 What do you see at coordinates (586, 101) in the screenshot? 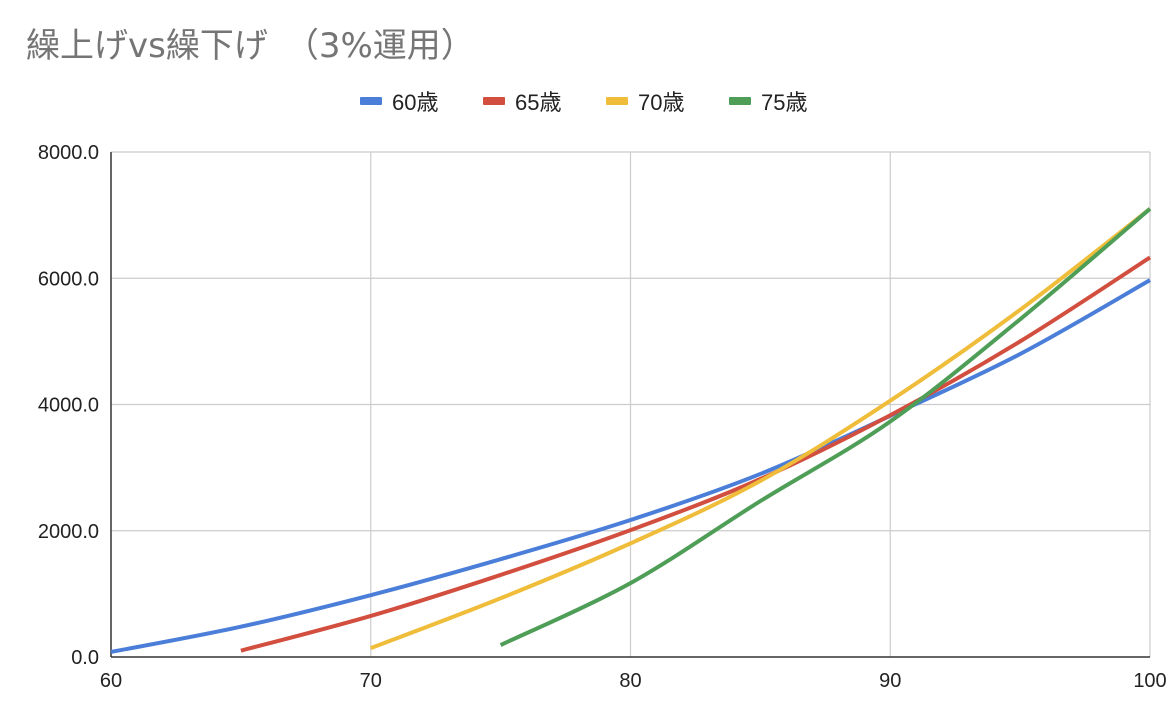
I see `legend: 60歳 65歳 70歳 75歳` at bounding box center [586, 101].